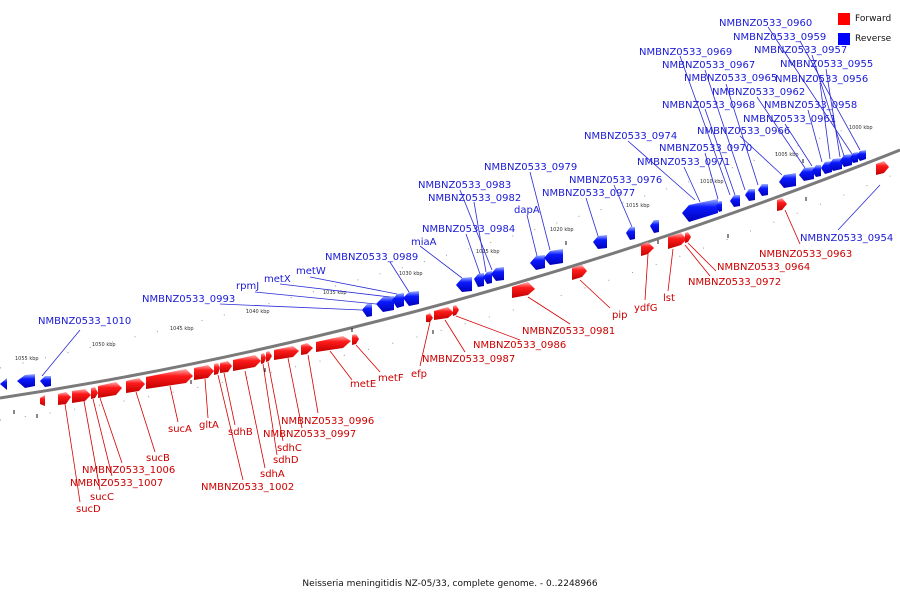  What do you see at coordinates (779, 37) in the screenshot?
I see `gene-label: NMBNZ0533_0959` at bounding box center [779, 37].